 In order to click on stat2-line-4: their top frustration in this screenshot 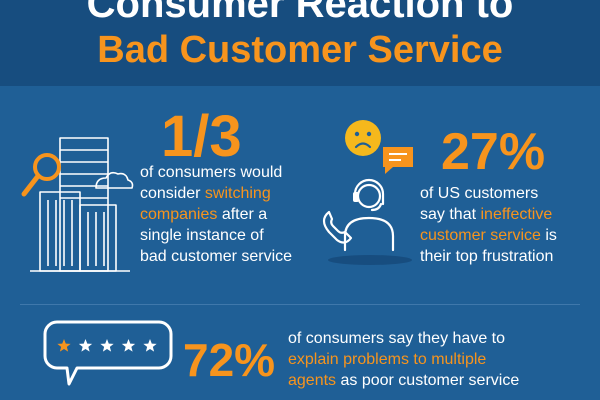, I will do `click(487, 256)`.